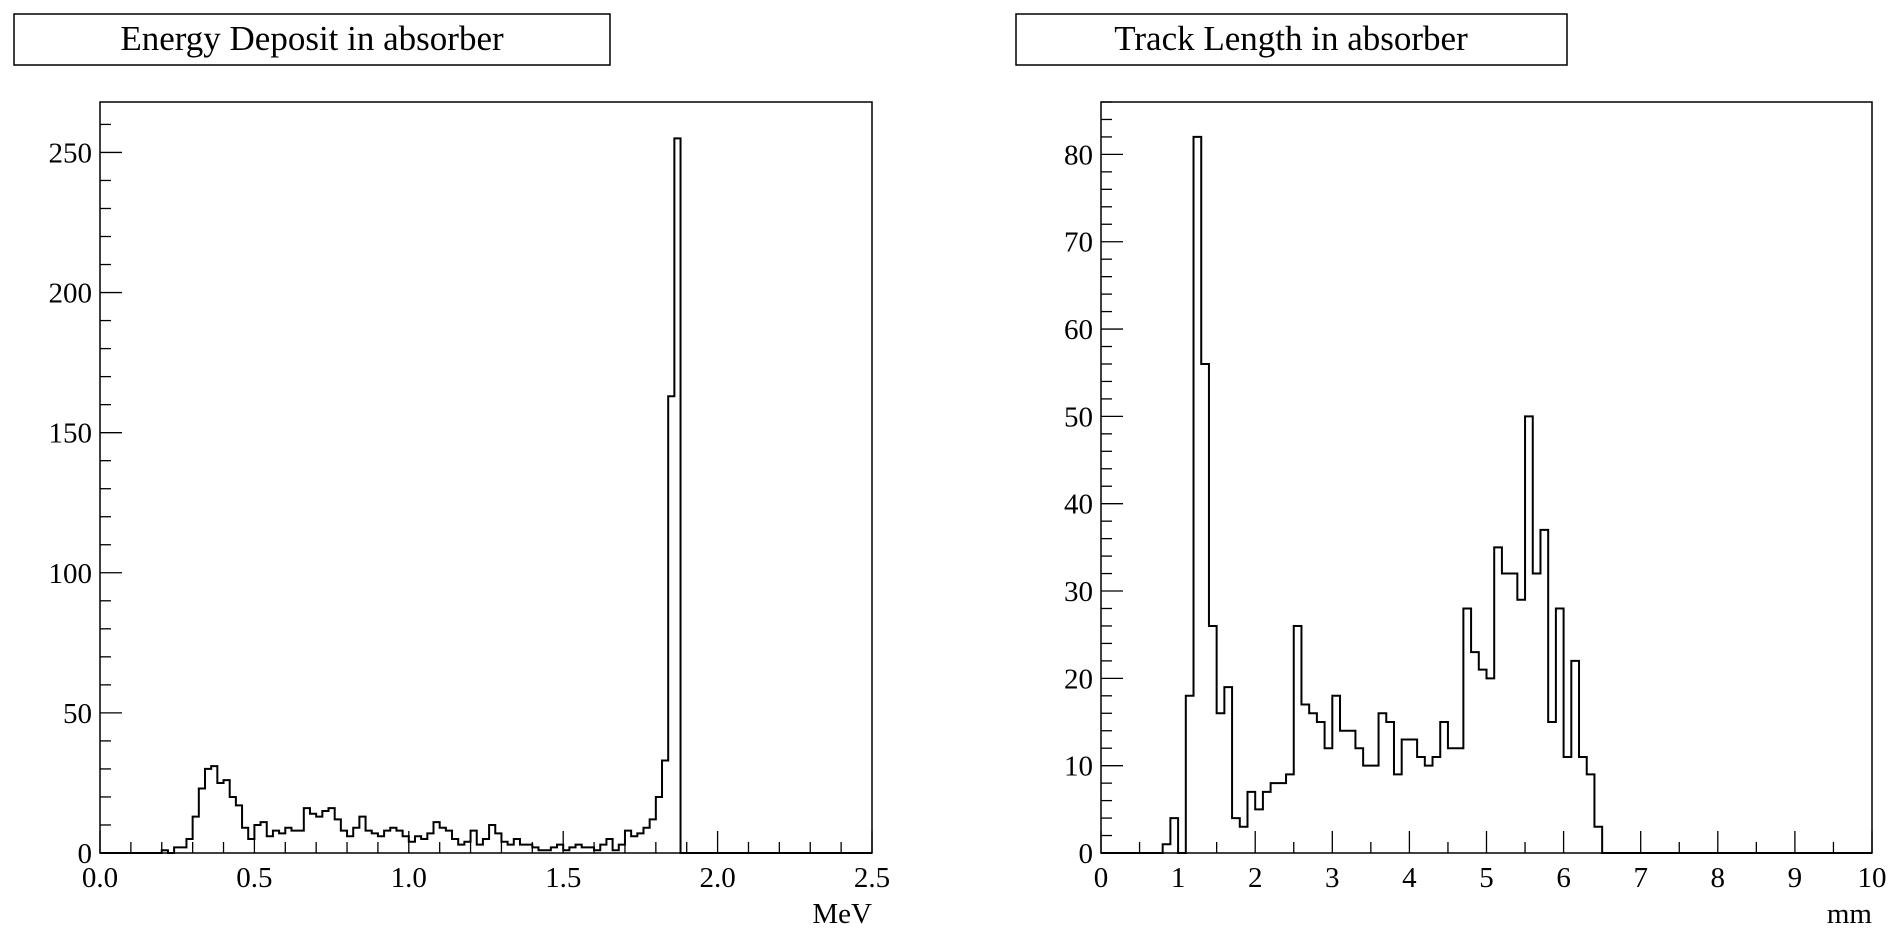  Describe the element at coordinates (71, 574) in the screenshot. I see `y-tick-label: 100` at that location.